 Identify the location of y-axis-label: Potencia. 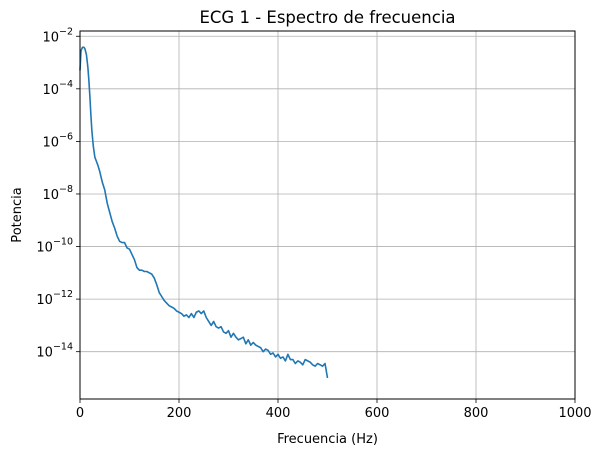
(17, 214).